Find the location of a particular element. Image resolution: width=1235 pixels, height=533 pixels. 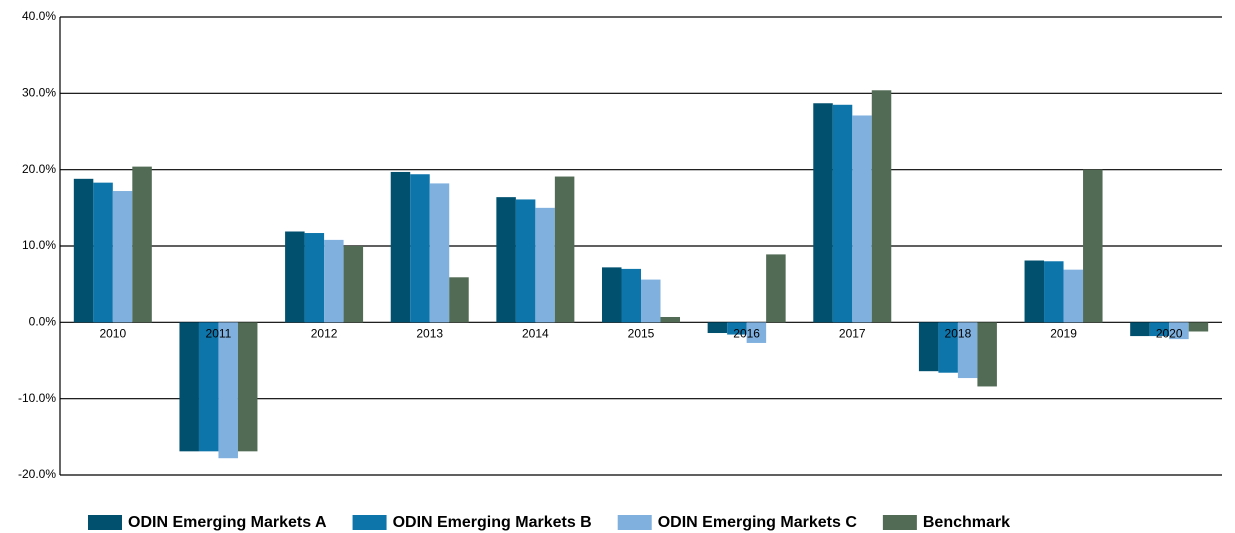

y-tick-label: 40.0% is located at coordinates (39, 16).